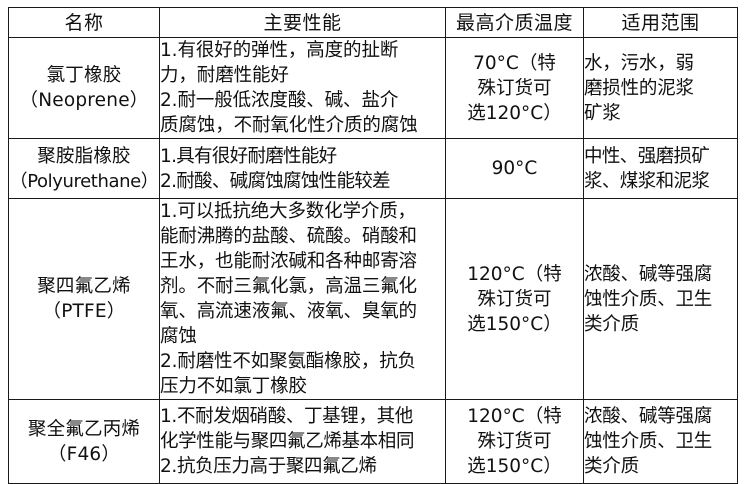 This screenshot has height=484, width=750. I want to click on material-name-cell: 聚四氟乙烯 （PTFE）, so click(84, 299).